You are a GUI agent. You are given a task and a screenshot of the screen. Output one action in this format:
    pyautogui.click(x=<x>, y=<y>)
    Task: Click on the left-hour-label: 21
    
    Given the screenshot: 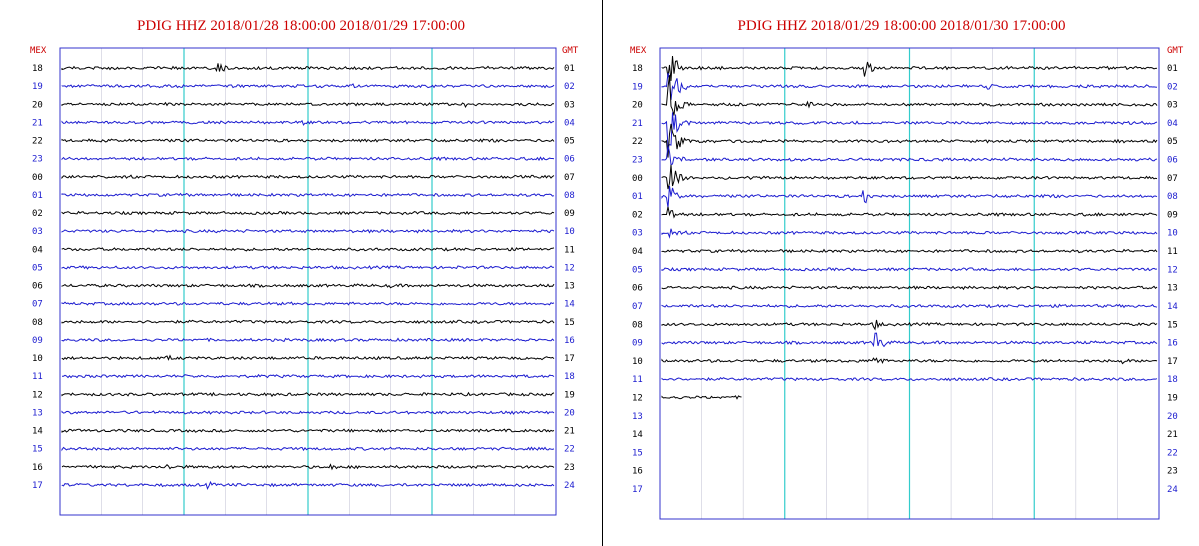 What is the action you would take?
    pyautogui.click(x=37, y=123)
    